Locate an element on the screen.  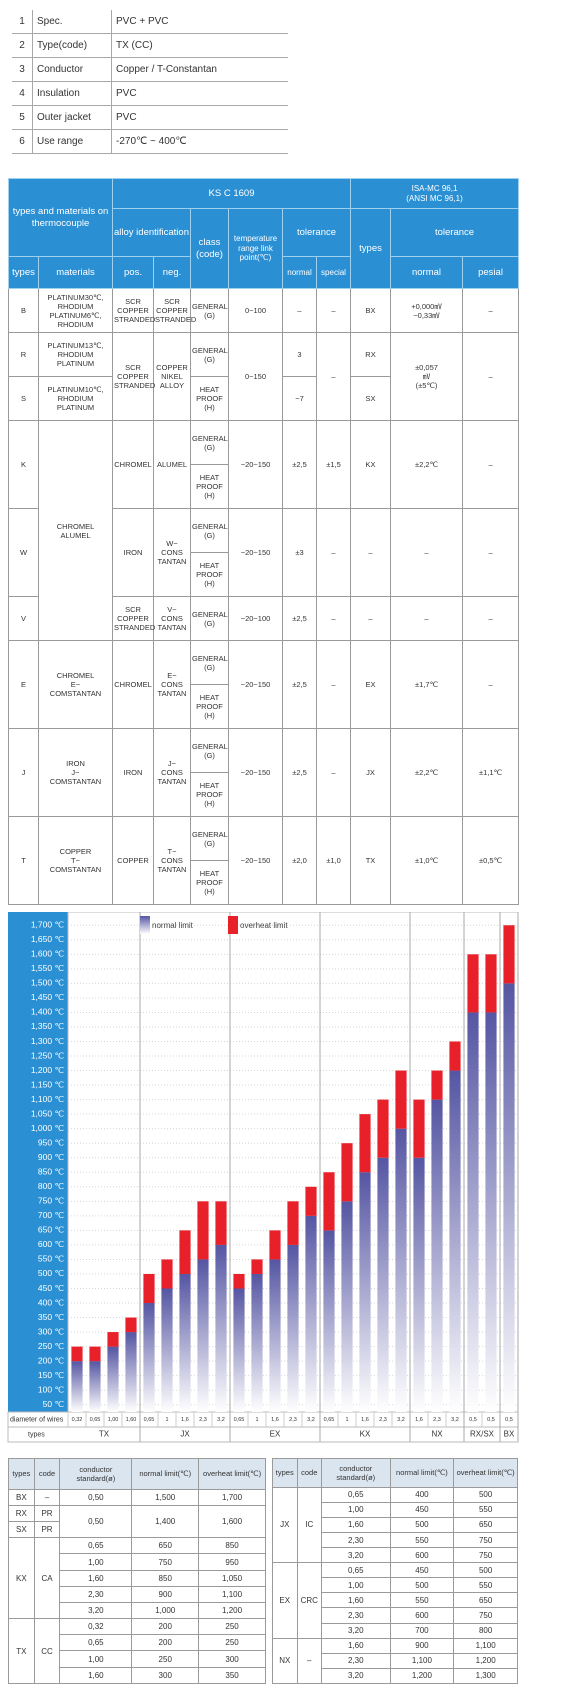
table-cell: E is located at coordinates (23, 684).